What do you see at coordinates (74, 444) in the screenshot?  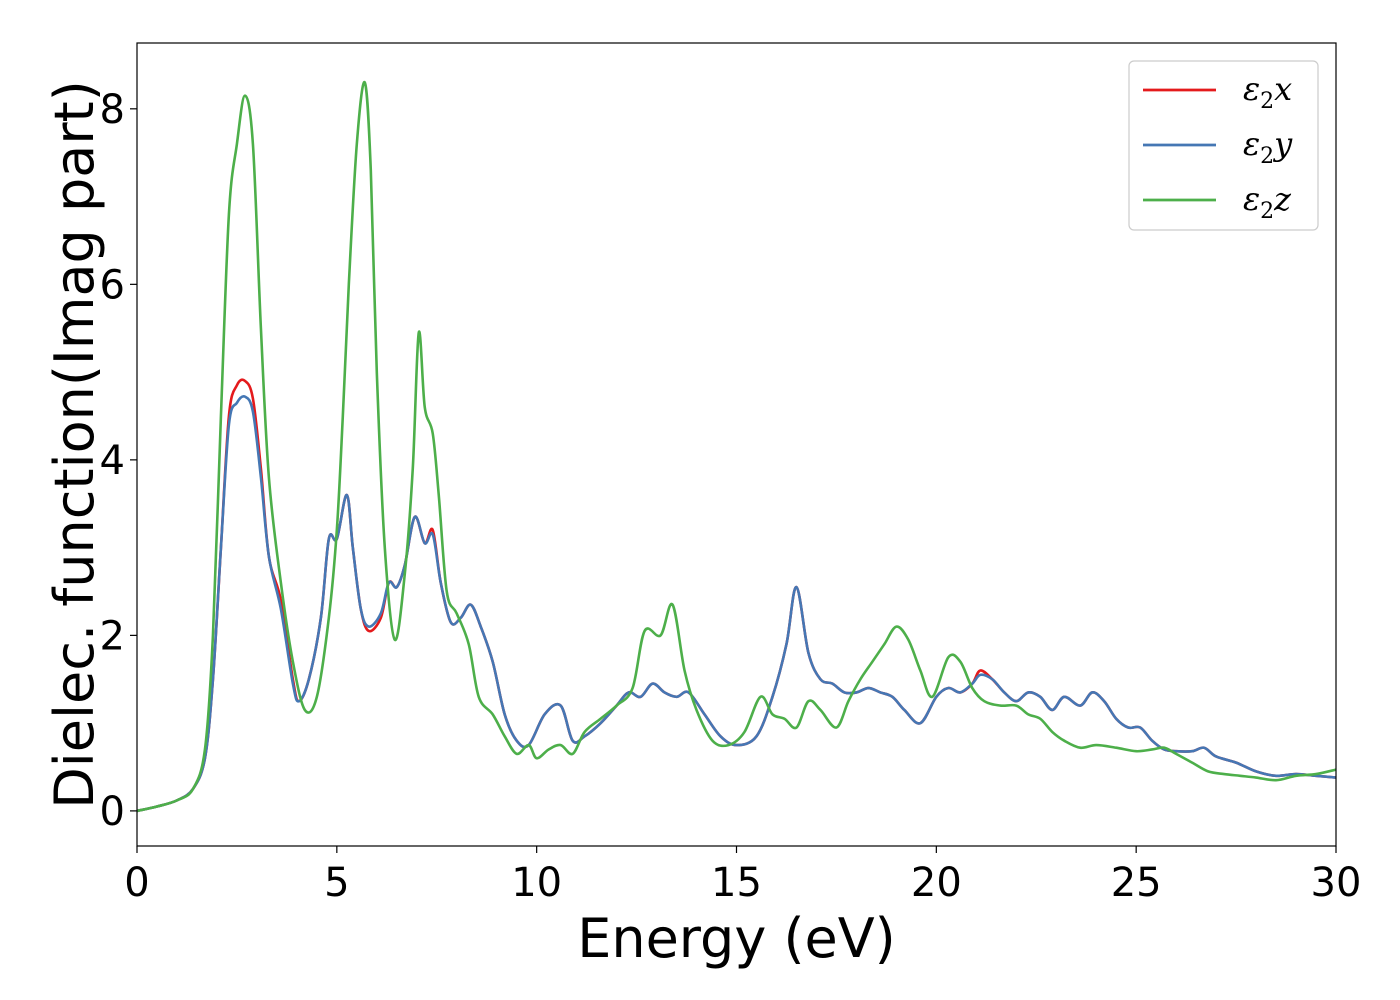 I see `y-axis-label: Dielec. function(Imag part)` at bounding box center [74, 444].